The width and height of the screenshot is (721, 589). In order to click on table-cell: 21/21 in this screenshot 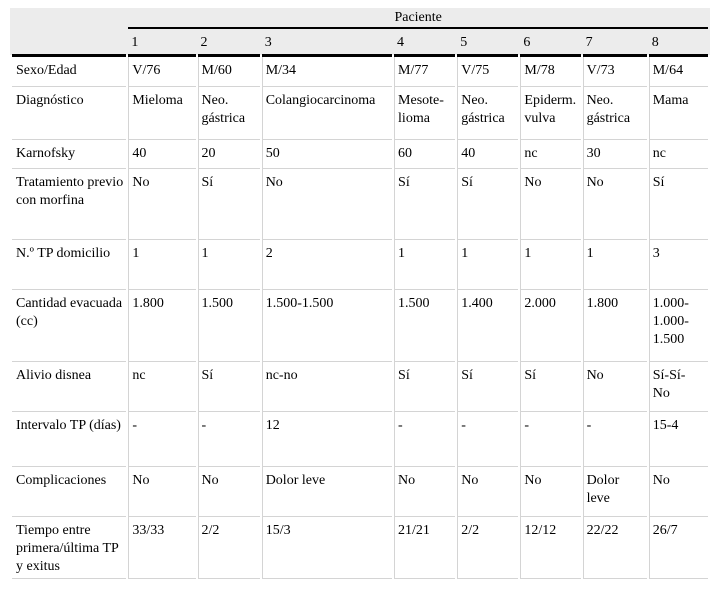, I will do `click(425, 547)`.